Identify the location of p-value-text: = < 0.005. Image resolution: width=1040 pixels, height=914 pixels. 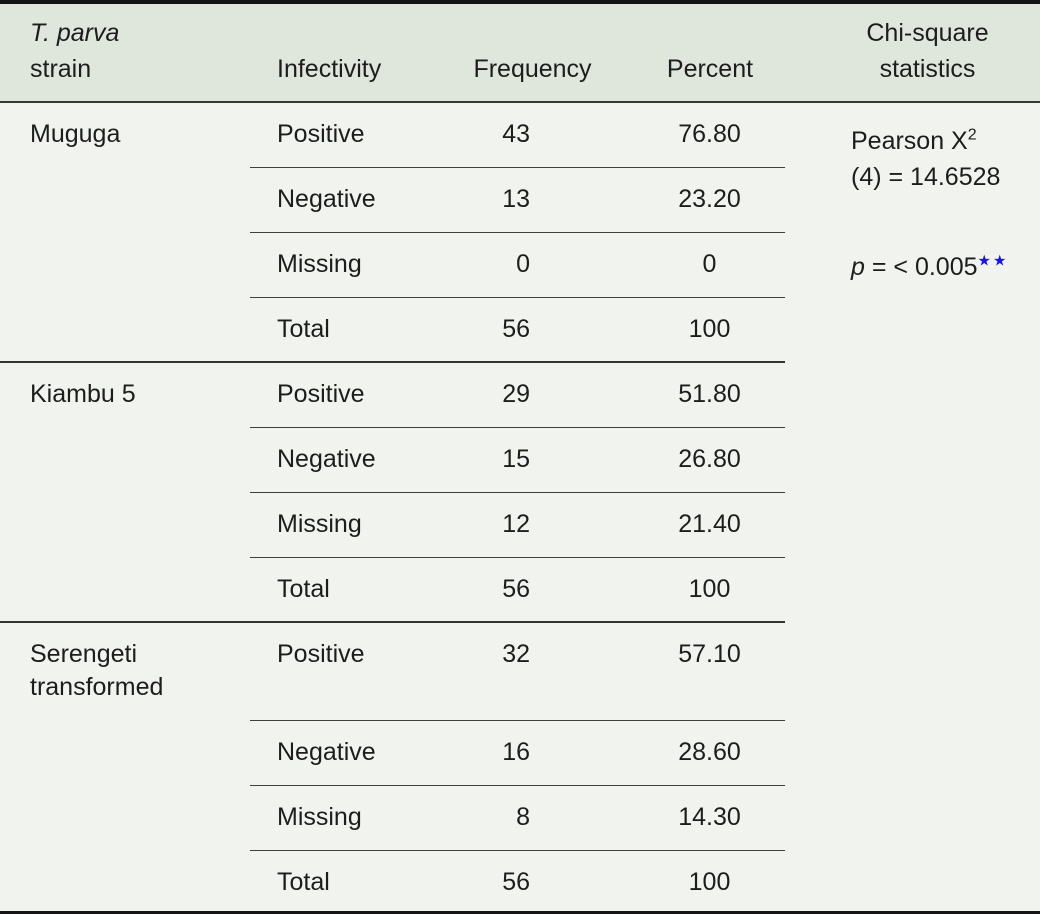
(921, 267).